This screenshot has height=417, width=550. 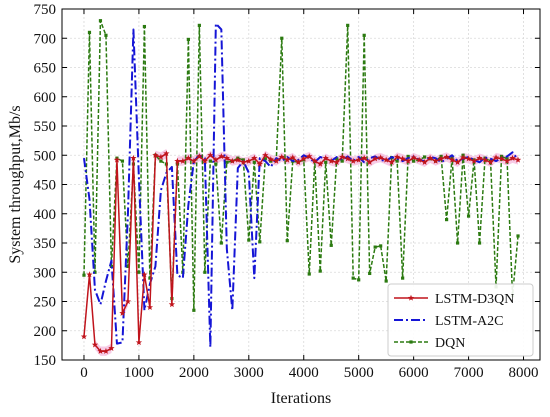 What do you see at coordinates (304, 373) in the screenshot?
I see `x-tick-label: 4000` at bounding box center [304, 373].